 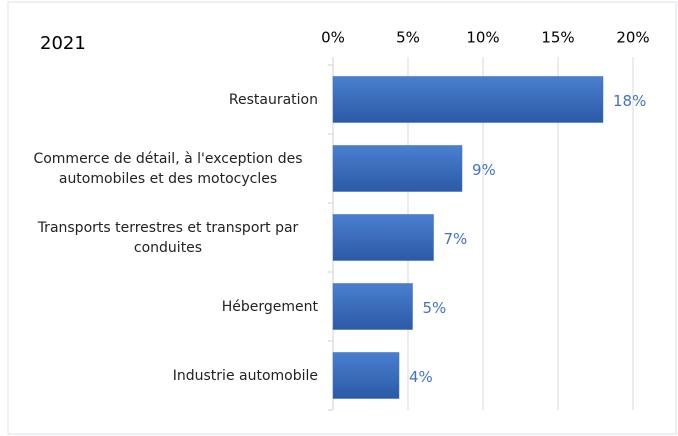 I want to click on x-tick-label: 15%, so click(x=557, y=38).